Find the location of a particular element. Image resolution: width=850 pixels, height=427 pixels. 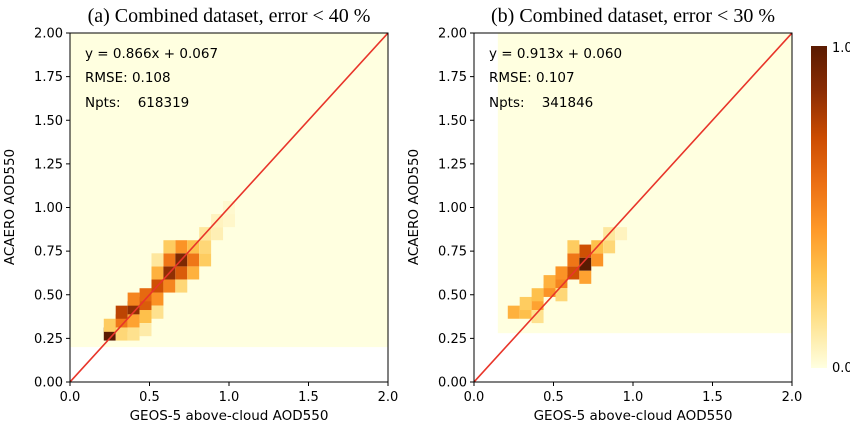

panel-a-npts: Npts: 618319 is located at coordinates (137, 103).